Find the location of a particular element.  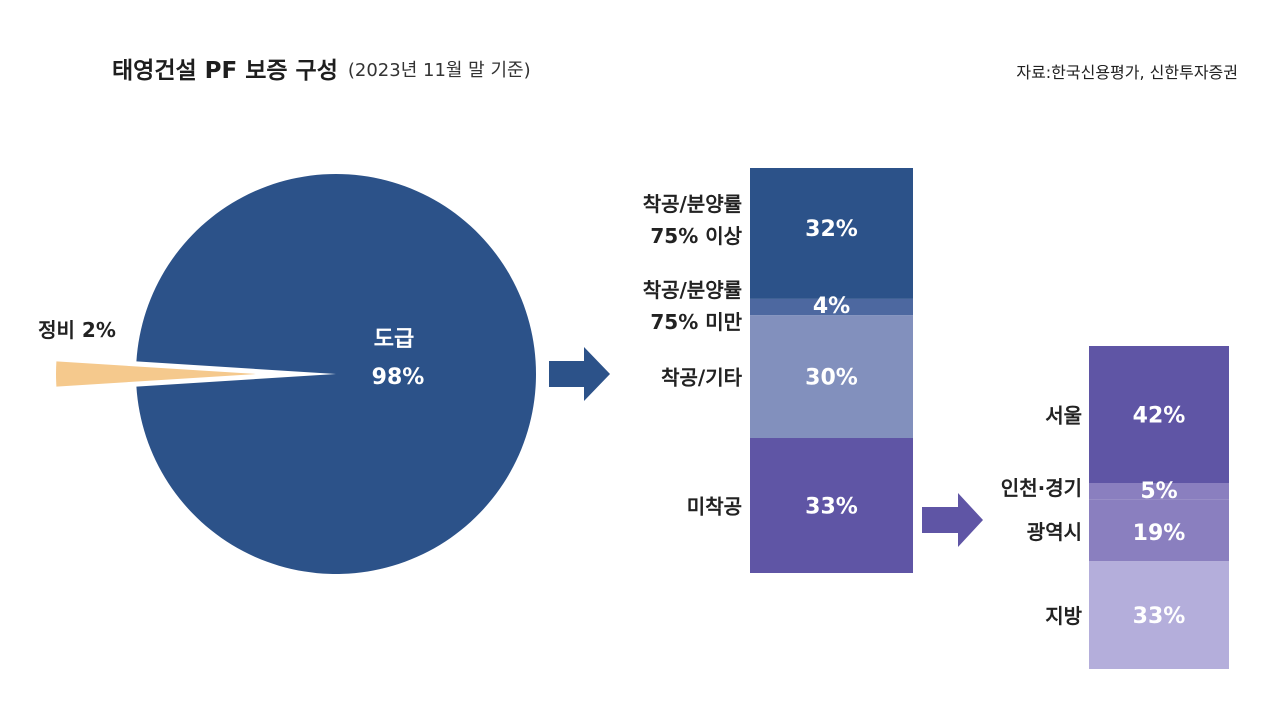

bar-category-label: 미착공 is located at coordinates (714, 507).